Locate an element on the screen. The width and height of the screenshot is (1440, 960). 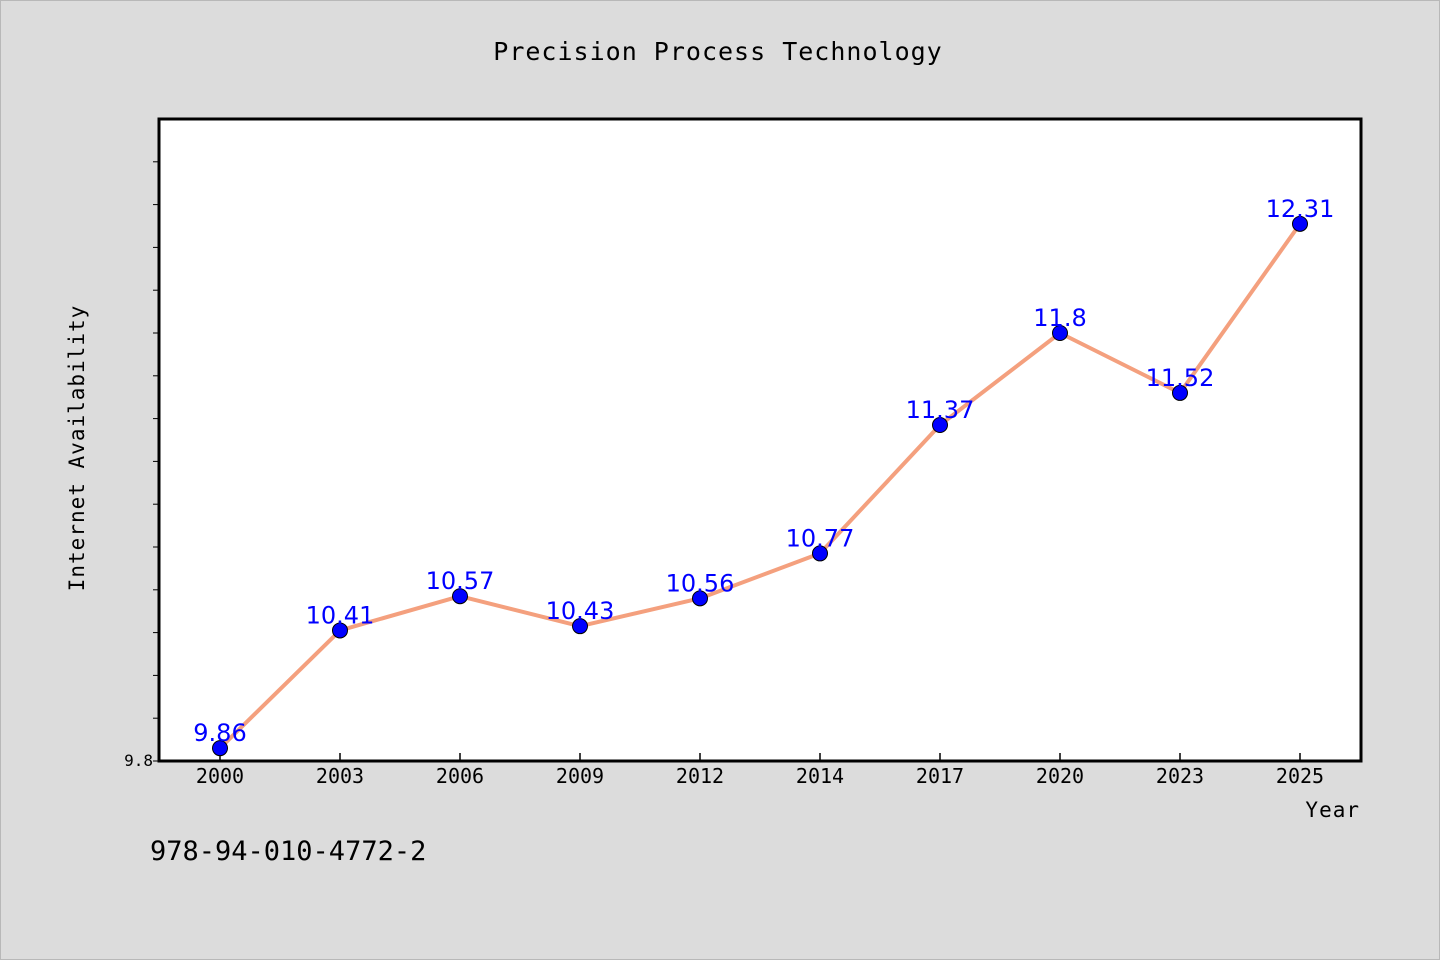
x-tick-label-2006: 2006 is located at coordinates (460, 776).